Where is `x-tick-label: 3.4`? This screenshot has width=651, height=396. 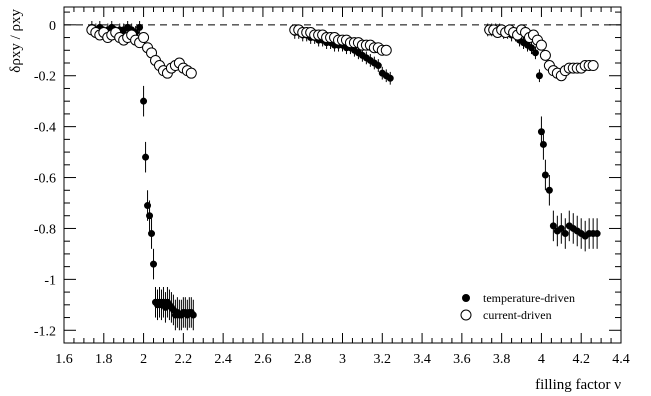 x-tick-label: 3.4 is located at coordinates (422, 359).